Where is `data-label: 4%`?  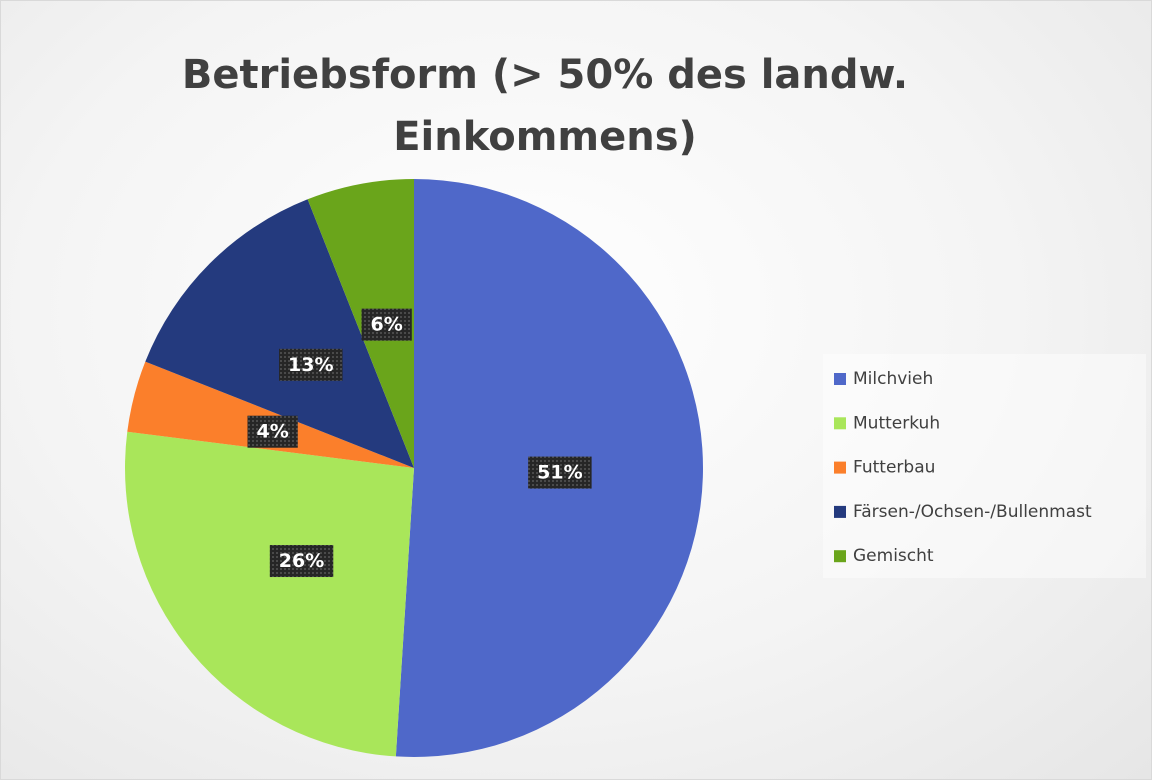 data-label: 4% is located at coordinates (273, 432).